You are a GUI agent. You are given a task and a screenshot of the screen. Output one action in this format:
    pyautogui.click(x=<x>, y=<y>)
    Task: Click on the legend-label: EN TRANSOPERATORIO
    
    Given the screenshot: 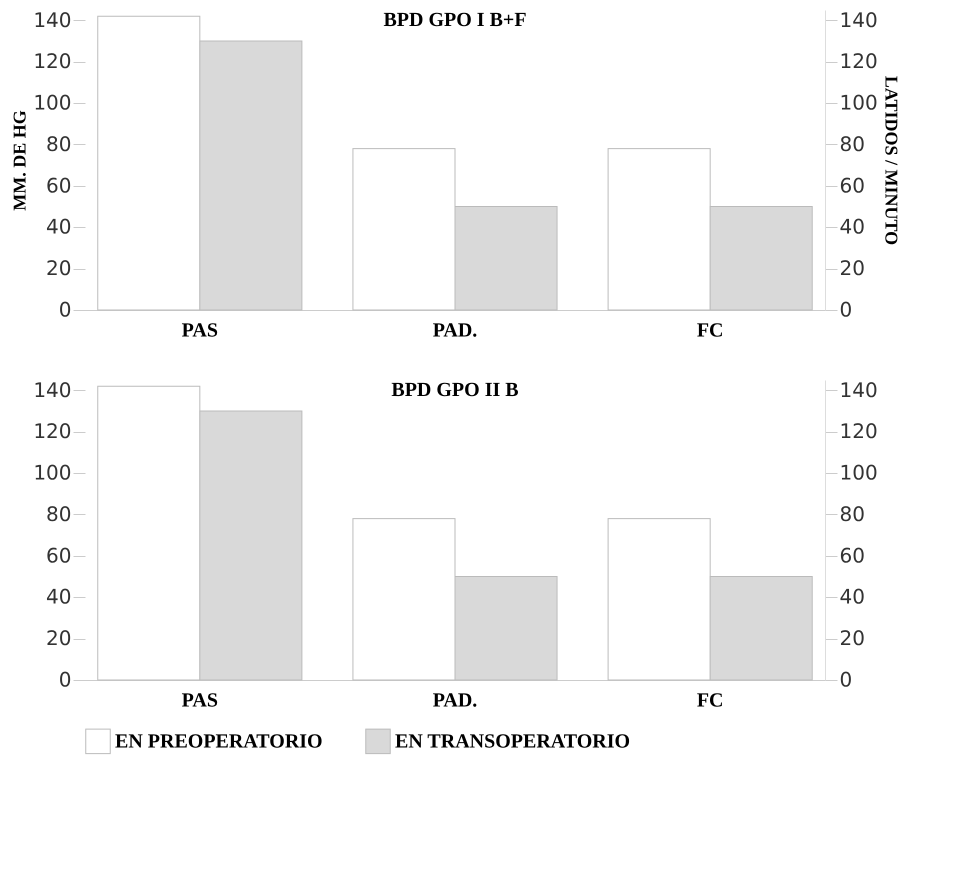 What is the action you would take?
    pyautogui.click(x=512, y=741)
    